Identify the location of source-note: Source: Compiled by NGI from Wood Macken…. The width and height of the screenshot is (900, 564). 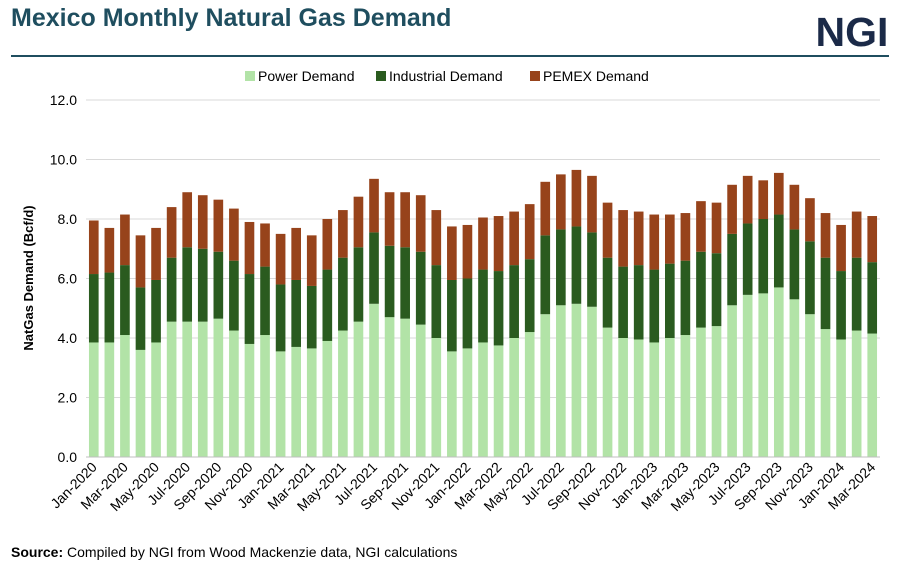
(234, 552).